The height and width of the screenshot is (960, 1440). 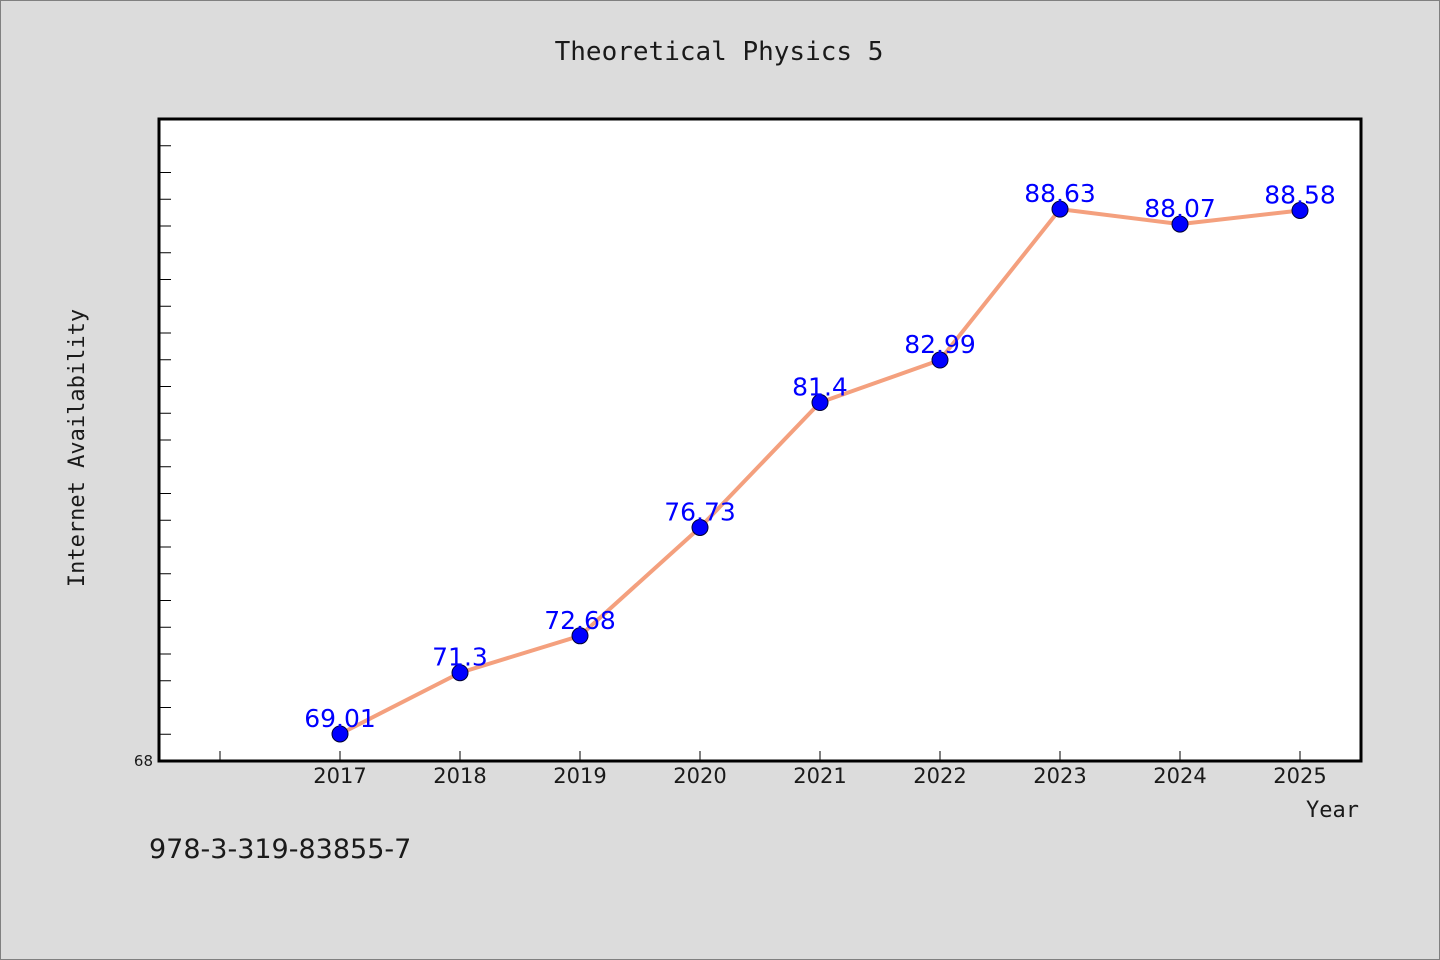 I want to click on x-tick-label: 2021, so click(x=819, y=776).